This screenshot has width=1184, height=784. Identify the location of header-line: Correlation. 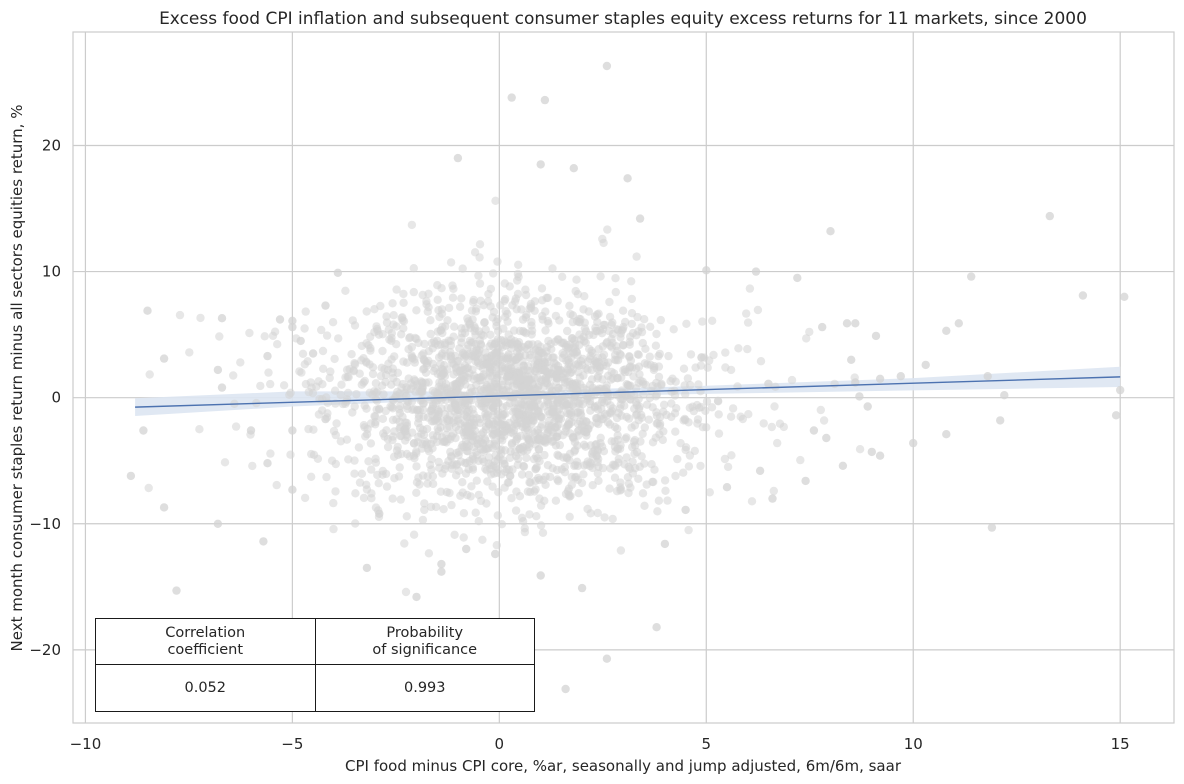
(205, 632).